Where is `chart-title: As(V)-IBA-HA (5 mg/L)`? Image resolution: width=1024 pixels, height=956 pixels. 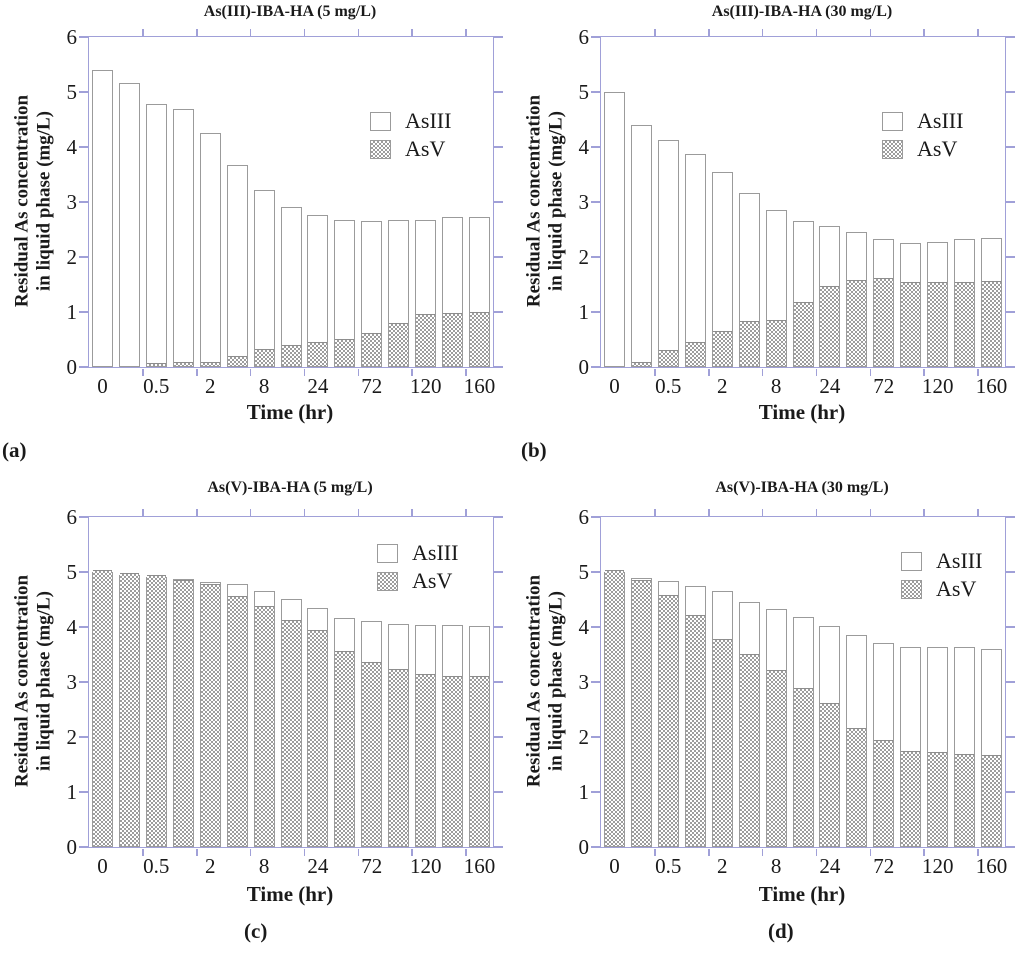
chart-title: As(V)-IBA-HA (5 mg/L) is located at coordinates (290, 487).